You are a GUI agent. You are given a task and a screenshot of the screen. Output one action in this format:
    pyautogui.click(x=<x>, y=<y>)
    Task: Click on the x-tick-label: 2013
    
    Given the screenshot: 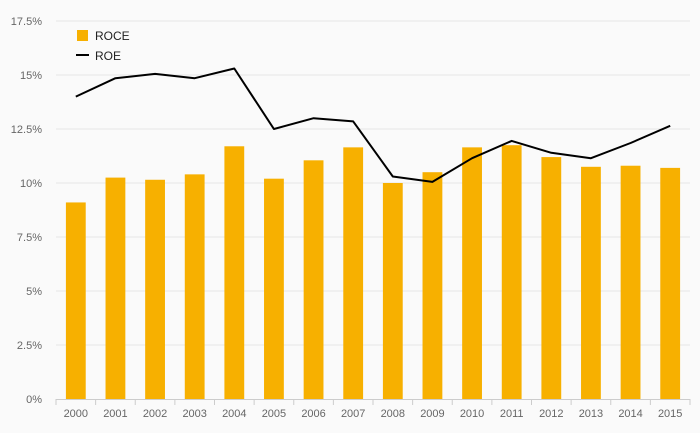 What is the action you would take?
    pyautogui.click(x=591, y=414)
    